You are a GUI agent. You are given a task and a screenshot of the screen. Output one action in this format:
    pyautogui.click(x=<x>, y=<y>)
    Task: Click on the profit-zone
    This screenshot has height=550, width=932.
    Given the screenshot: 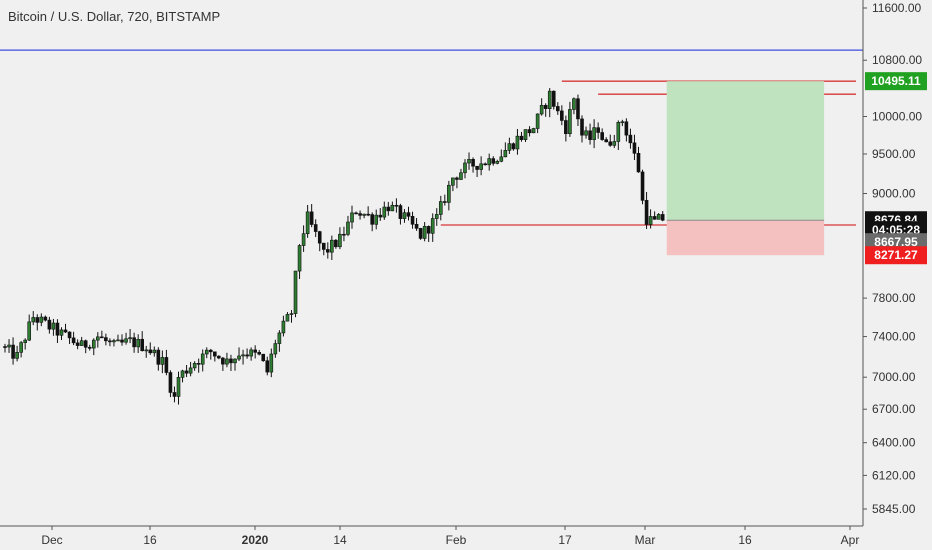 What is the action you would take?
    pyautogui.click(x=745, y=151)
    